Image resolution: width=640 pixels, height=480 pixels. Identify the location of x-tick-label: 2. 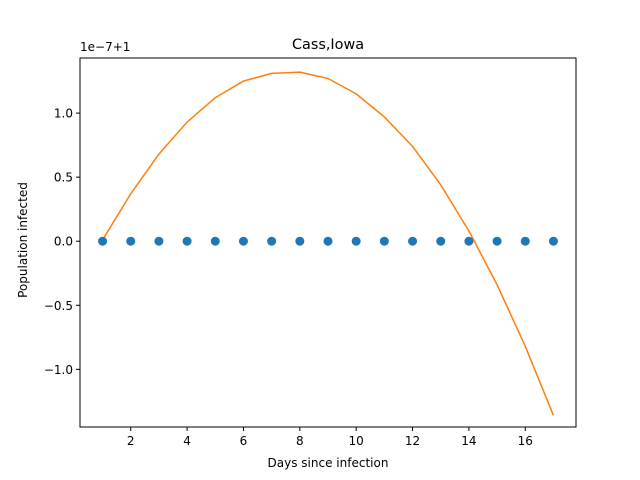
(131, 441).